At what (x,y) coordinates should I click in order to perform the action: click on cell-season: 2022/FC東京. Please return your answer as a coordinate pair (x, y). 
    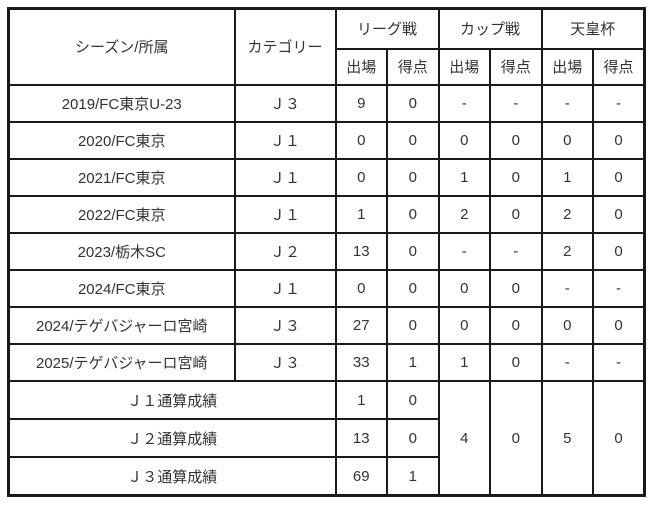
    Looking at the image, I should click on (121, 214).